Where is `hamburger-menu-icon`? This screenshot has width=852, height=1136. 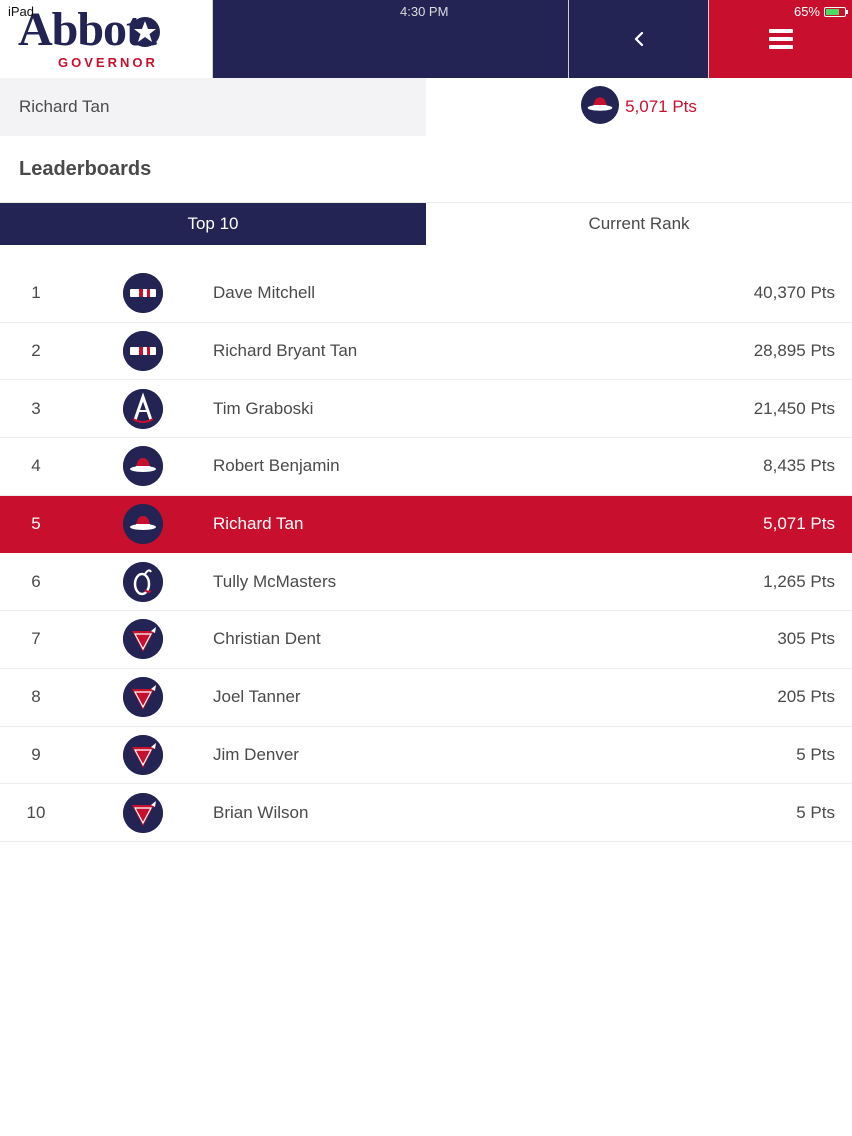 hamburger-menu-icon is located at coordinates (780, 39).